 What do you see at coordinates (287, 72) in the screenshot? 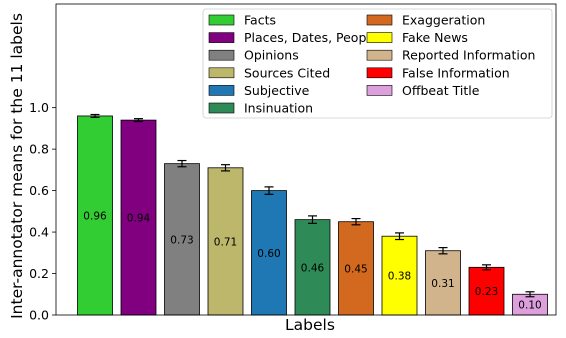
I see `legend-entry: Sources Cited` at bounding box center [287, 72].